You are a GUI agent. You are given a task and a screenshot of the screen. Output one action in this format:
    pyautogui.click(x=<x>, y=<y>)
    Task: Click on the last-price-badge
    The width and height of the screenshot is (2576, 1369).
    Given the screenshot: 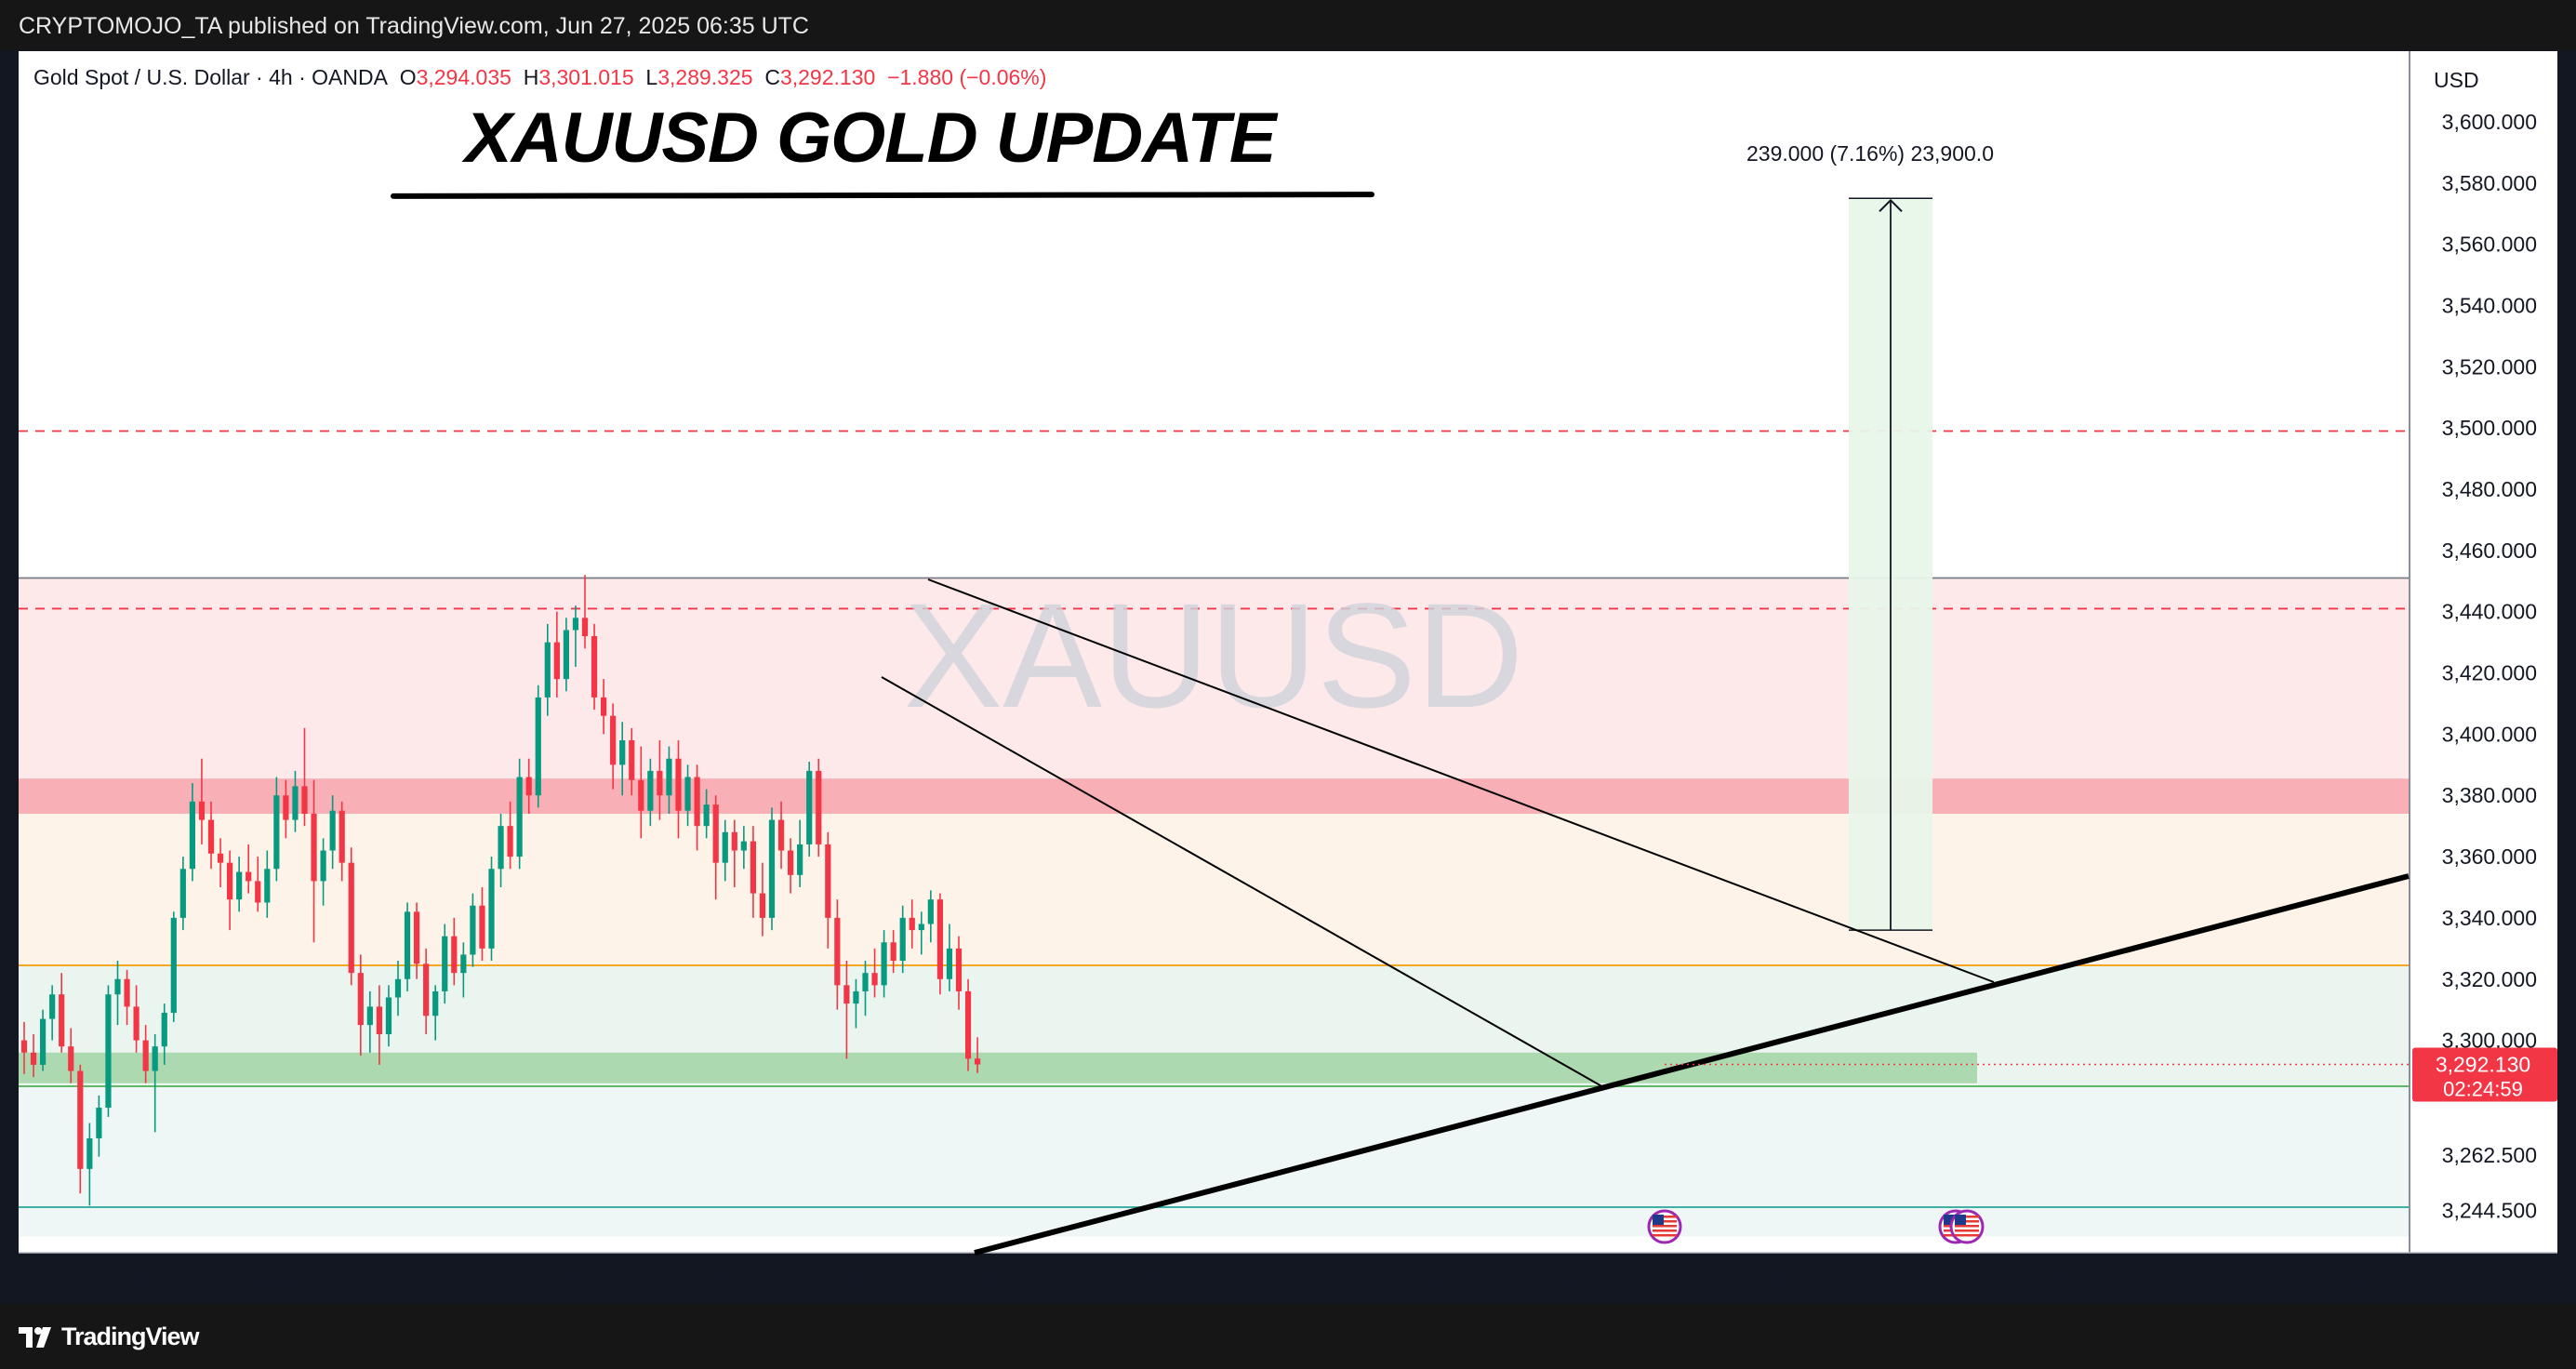 What is the action you would take?
    pyautogui.click(x=2484, y=1074)
    